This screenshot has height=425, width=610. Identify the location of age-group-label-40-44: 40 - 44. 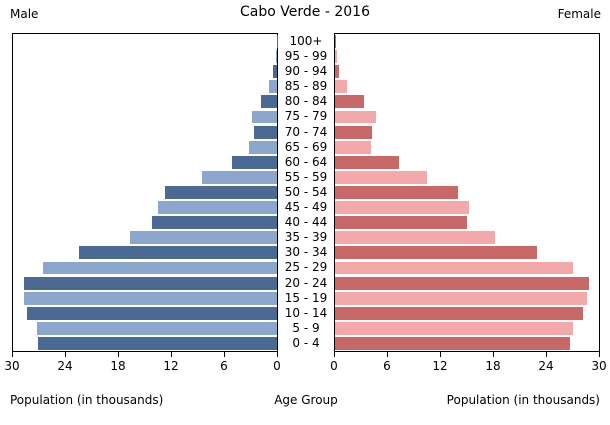
(306, 222).